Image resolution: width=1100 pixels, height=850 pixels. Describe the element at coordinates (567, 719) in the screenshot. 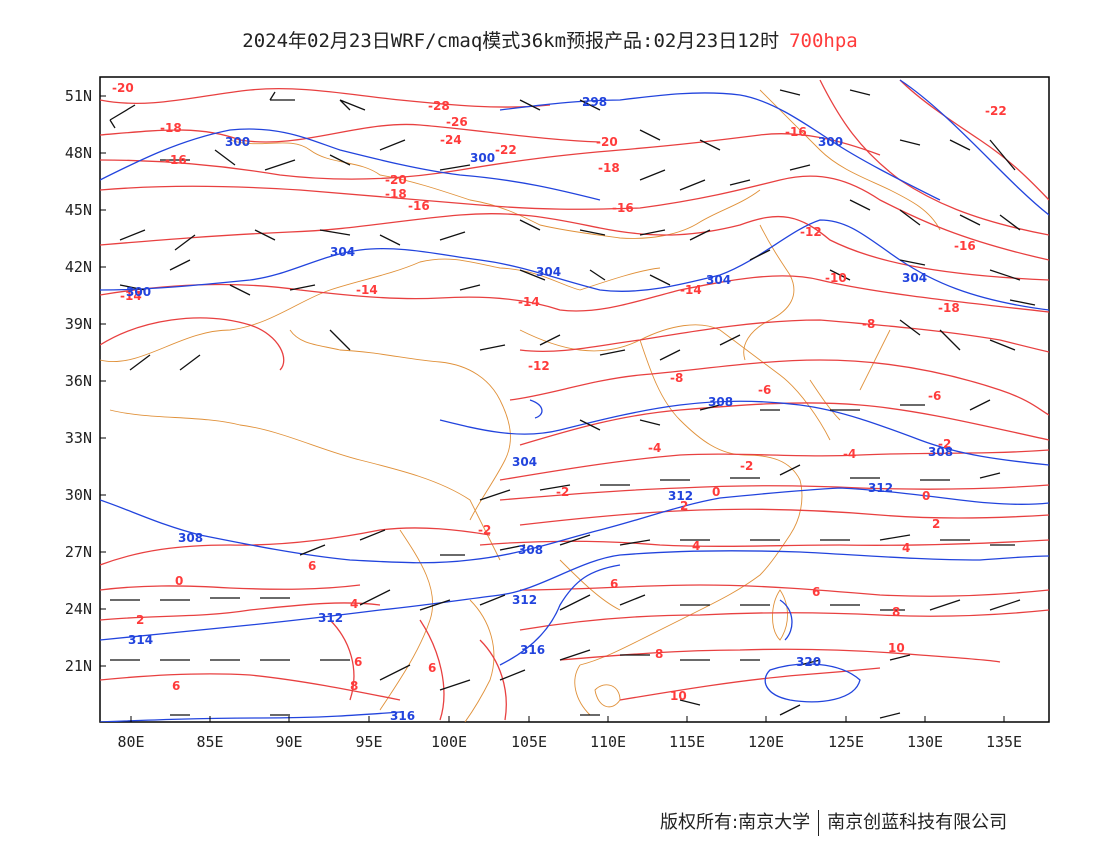

I see `longitude-axis` at that location.